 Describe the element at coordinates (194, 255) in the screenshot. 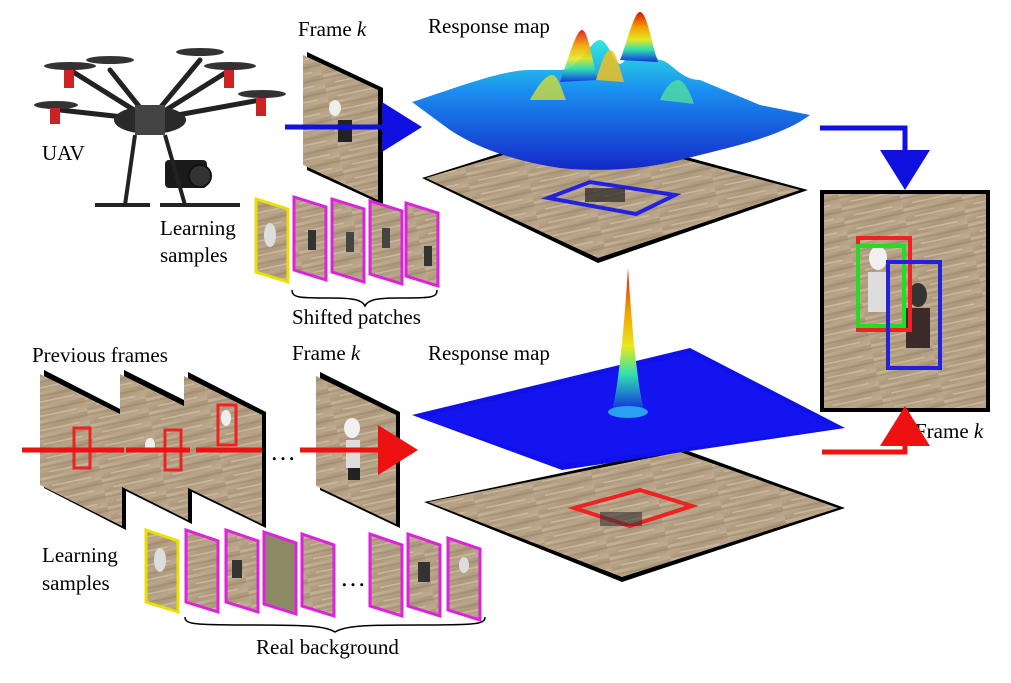

I see `learning-samples-top-label-2: samples` at that location.